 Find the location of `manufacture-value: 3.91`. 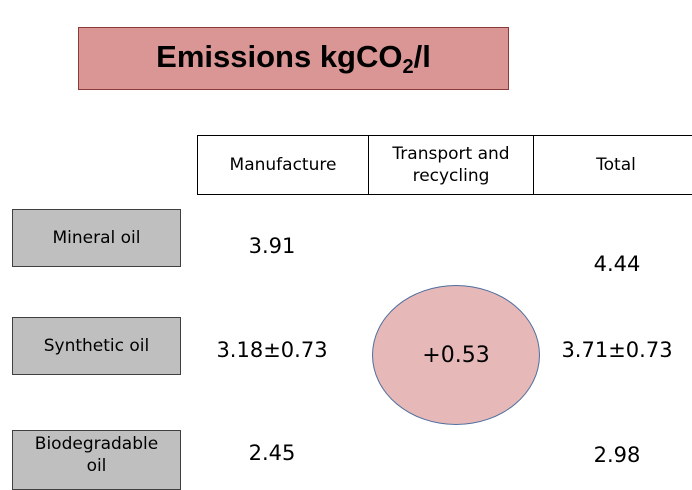

manufacture-value: 3.91 is located at coordinates (272, 246).